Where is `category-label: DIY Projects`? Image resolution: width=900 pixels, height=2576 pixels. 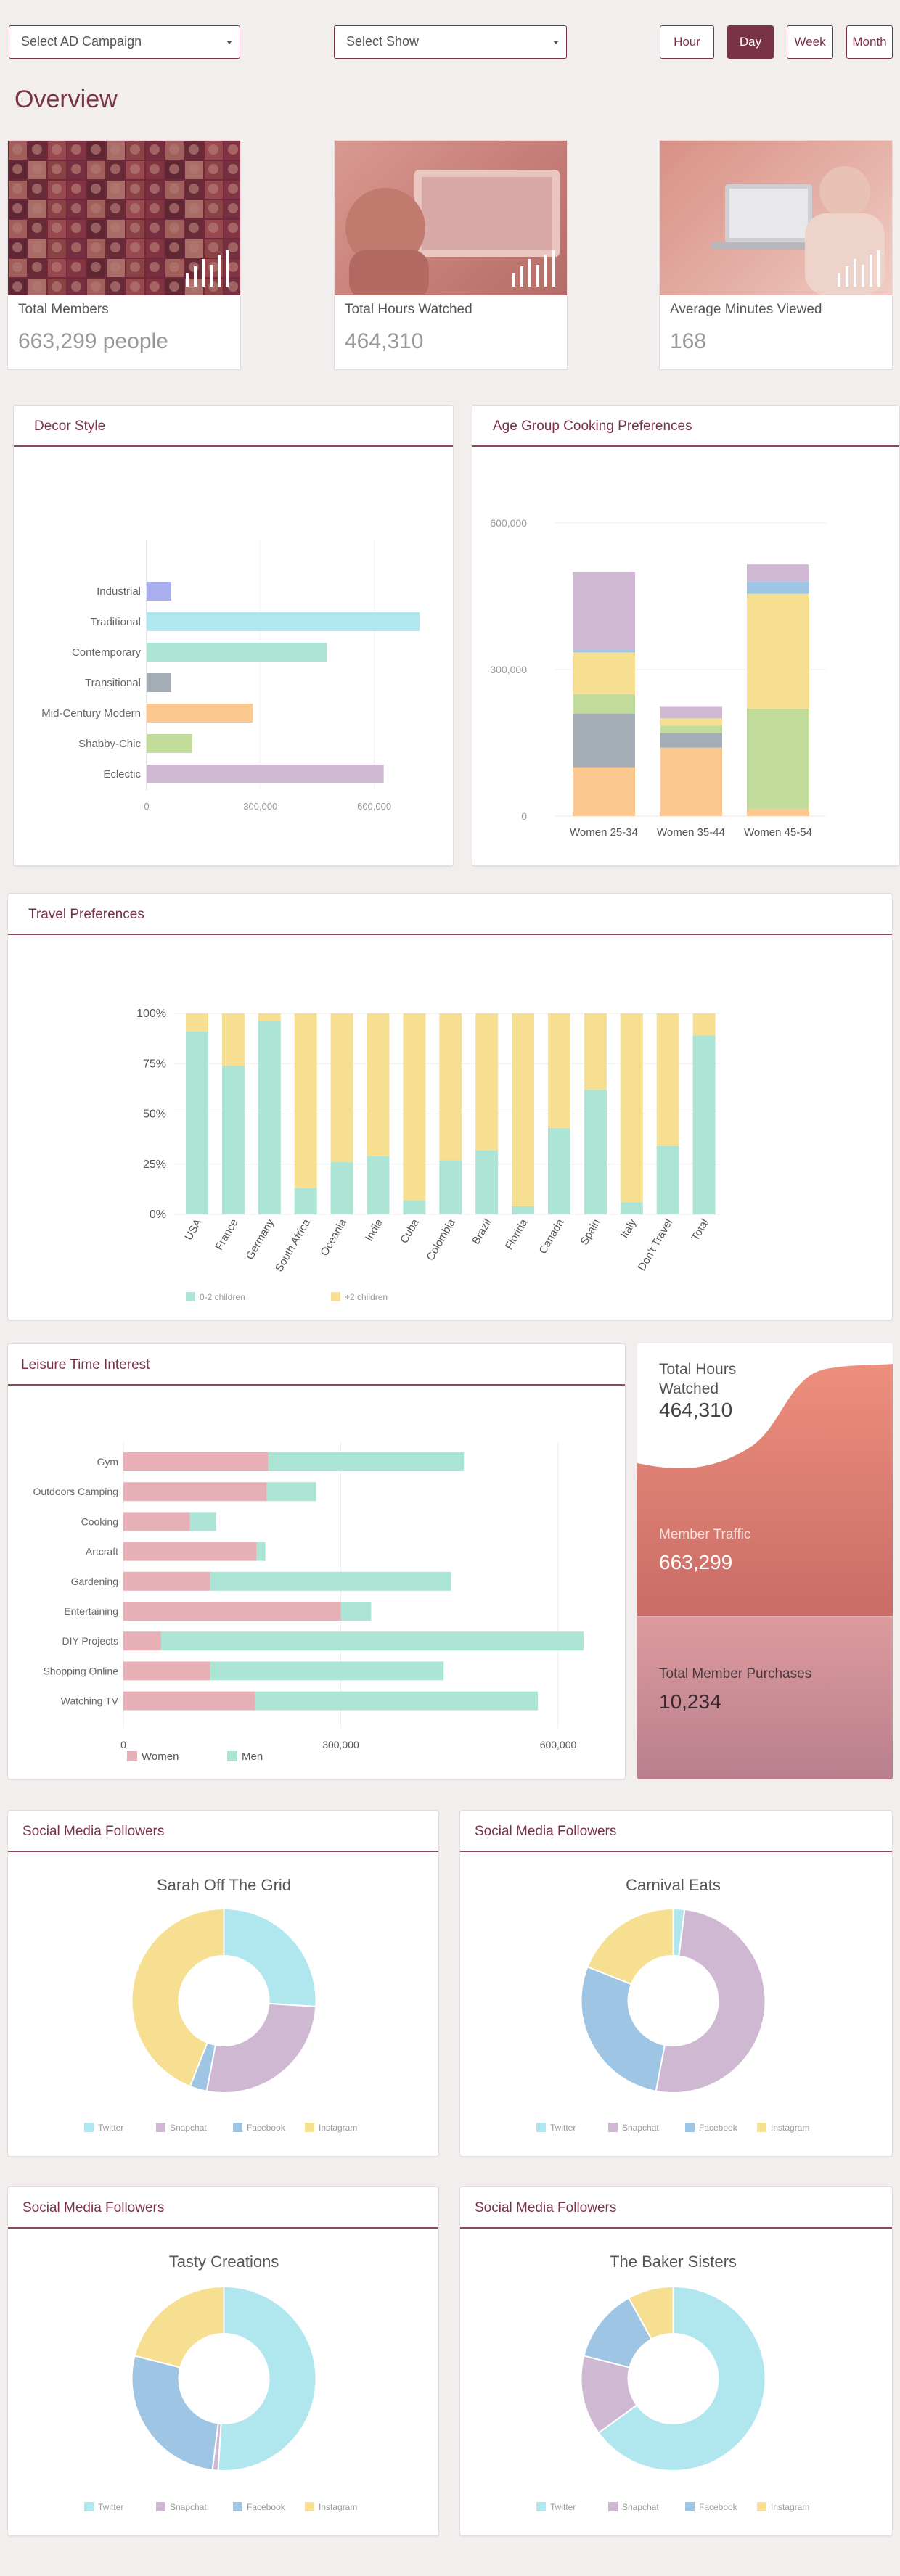
category-label: DIY Projects is located at coordinates (90, 1641).